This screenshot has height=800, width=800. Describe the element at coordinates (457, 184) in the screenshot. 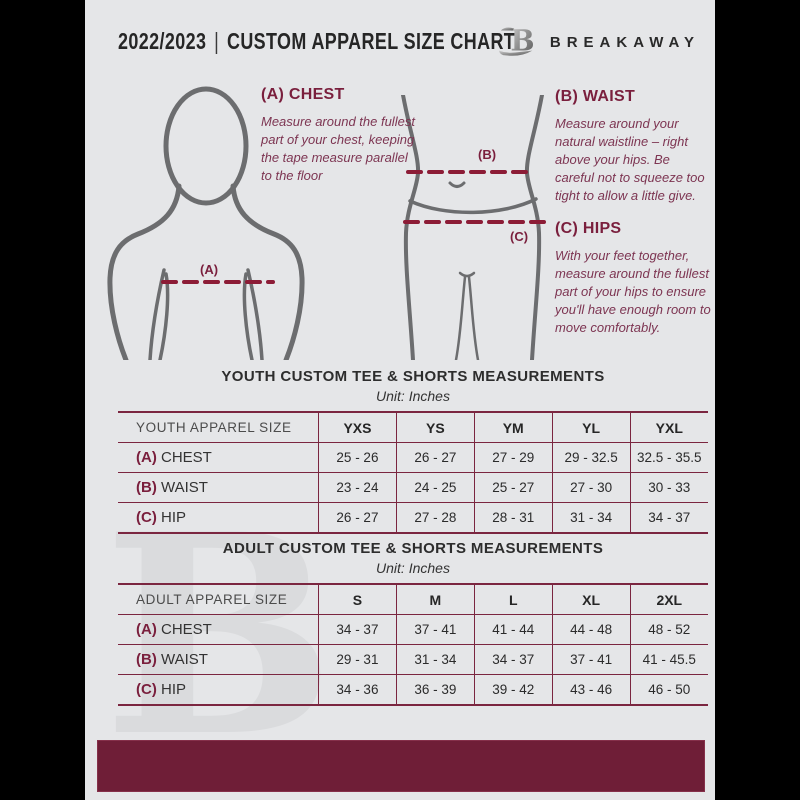

I see `belly-button` at that location.